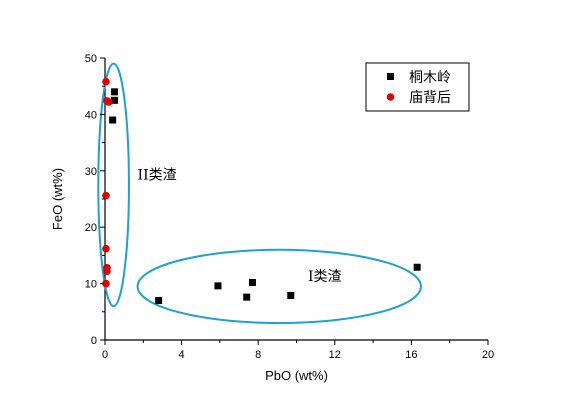 The image size is (561, 399). I want to click on y-axis-title: FeO (wt%), so click(57, 199).